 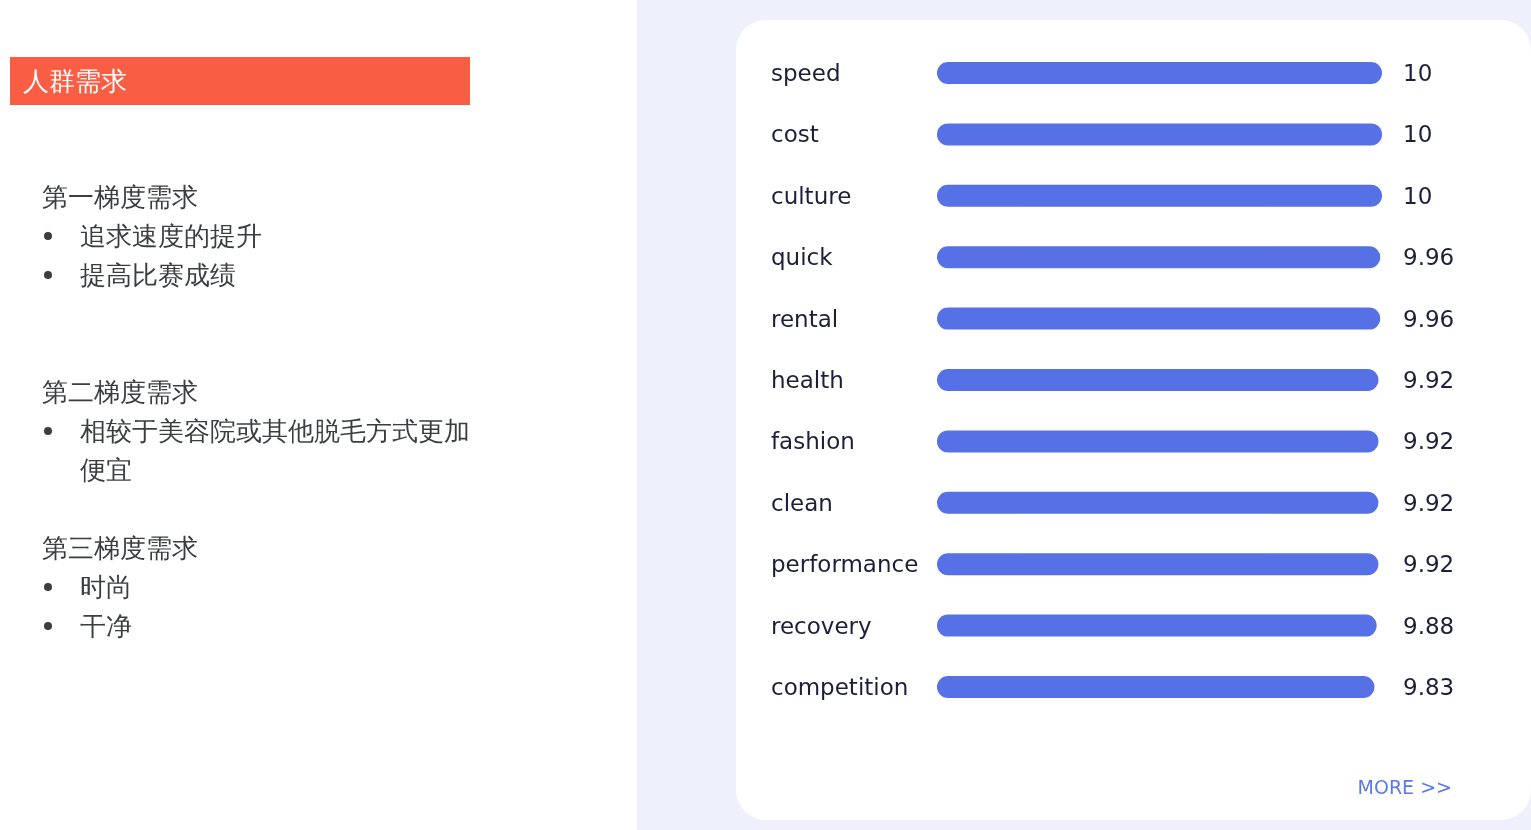 I want to click on annotation: 提高比赛成绩, so click(x=158, y=275).